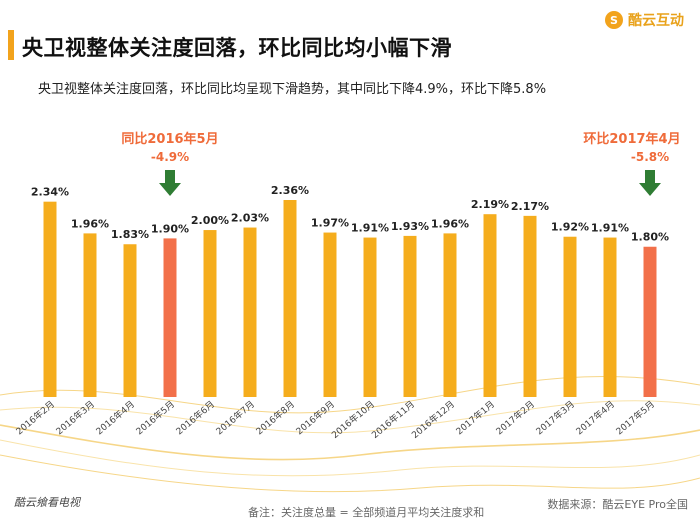  Describe the element at coordinates (170, 317) in the screenshot. I see `bar-2016年5月` at that location.